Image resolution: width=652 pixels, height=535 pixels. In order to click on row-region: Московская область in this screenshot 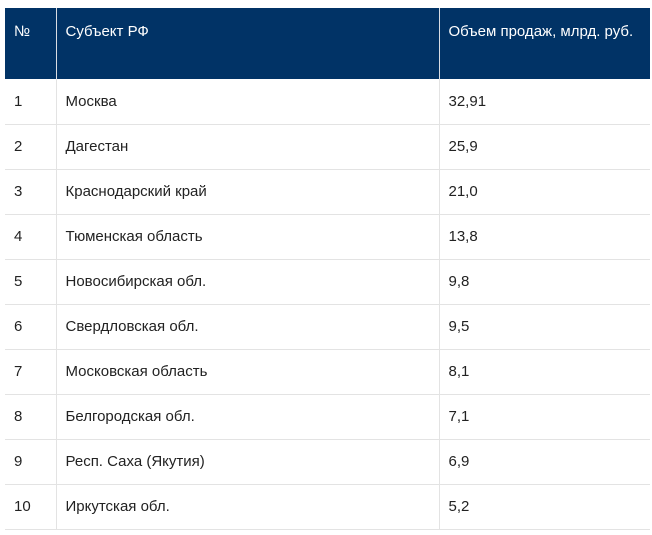, I will do `click(247, 371)`.